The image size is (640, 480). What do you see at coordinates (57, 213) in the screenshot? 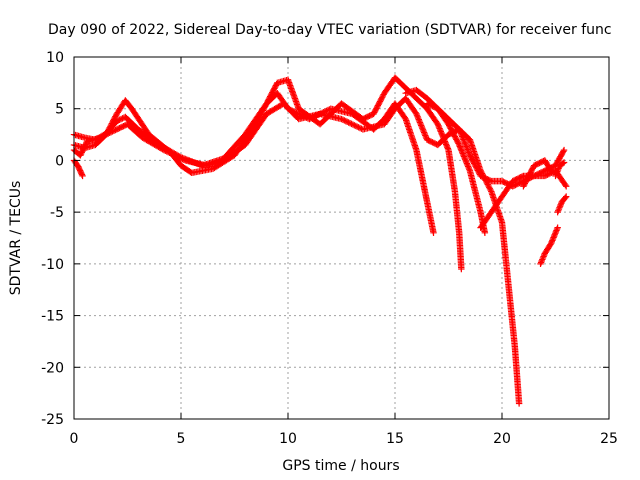
I see `y-tick-label: -5` at bounding box center [57, 213].